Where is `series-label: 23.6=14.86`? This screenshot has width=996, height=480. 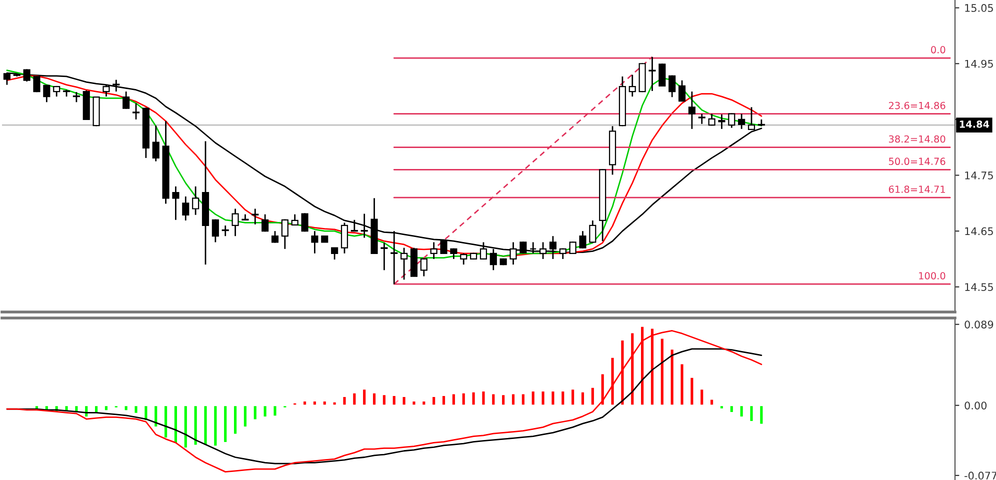
series-label: 23.6=14.86 is located at coordinates (917, 106).